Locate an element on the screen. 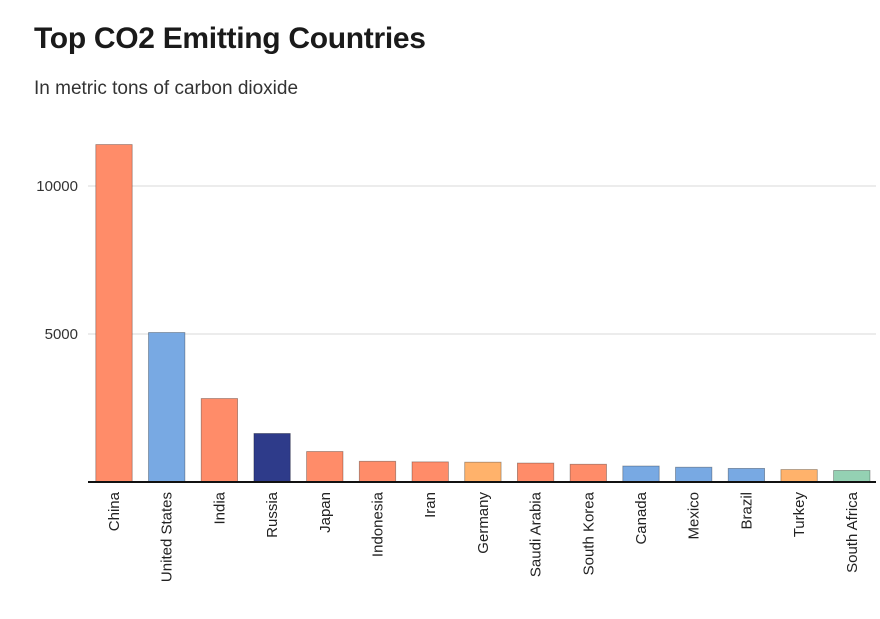 Image resolution: width=880 pixels, height=619 pixels. category-label: China is located at coordinates (114, 511).